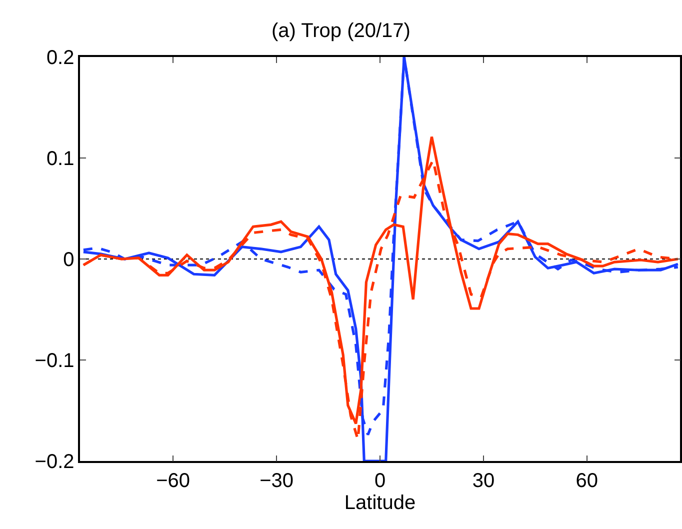 The height and width of the screenshot is (529, 682). What do you see at coordinates (60, 58) in the screenshot?
I see `y-tick-label: 0.2` at bounding box center [60, 58].